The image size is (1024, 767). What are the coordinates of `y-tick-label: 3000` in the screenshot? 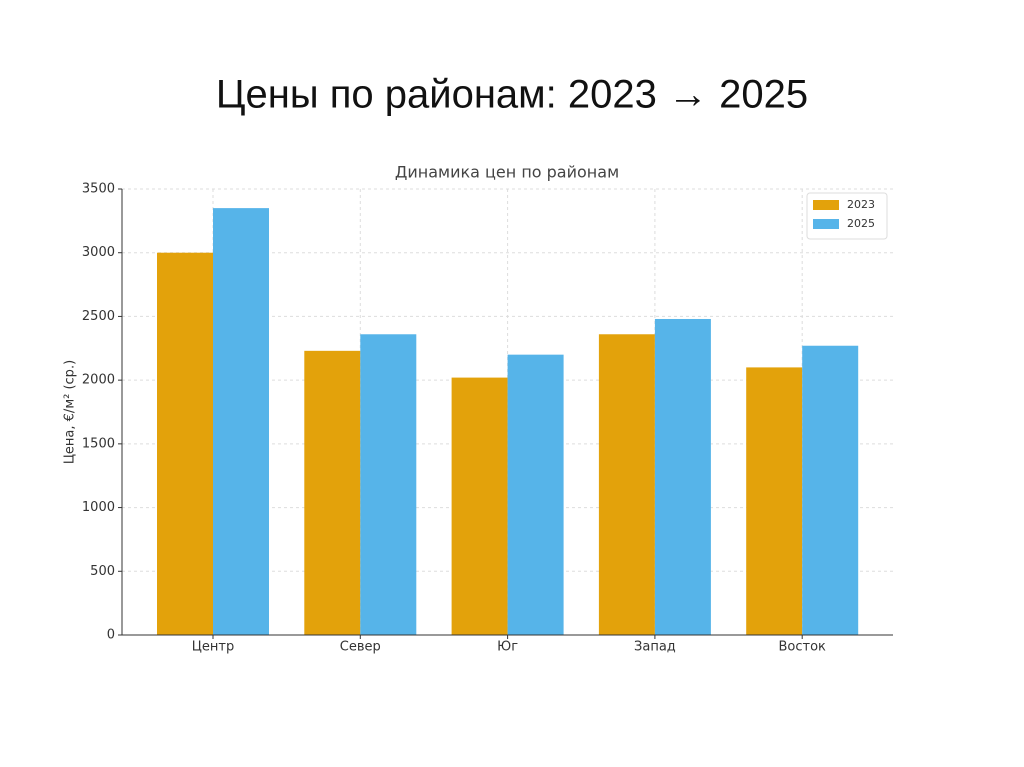 It's located at (98, 252).